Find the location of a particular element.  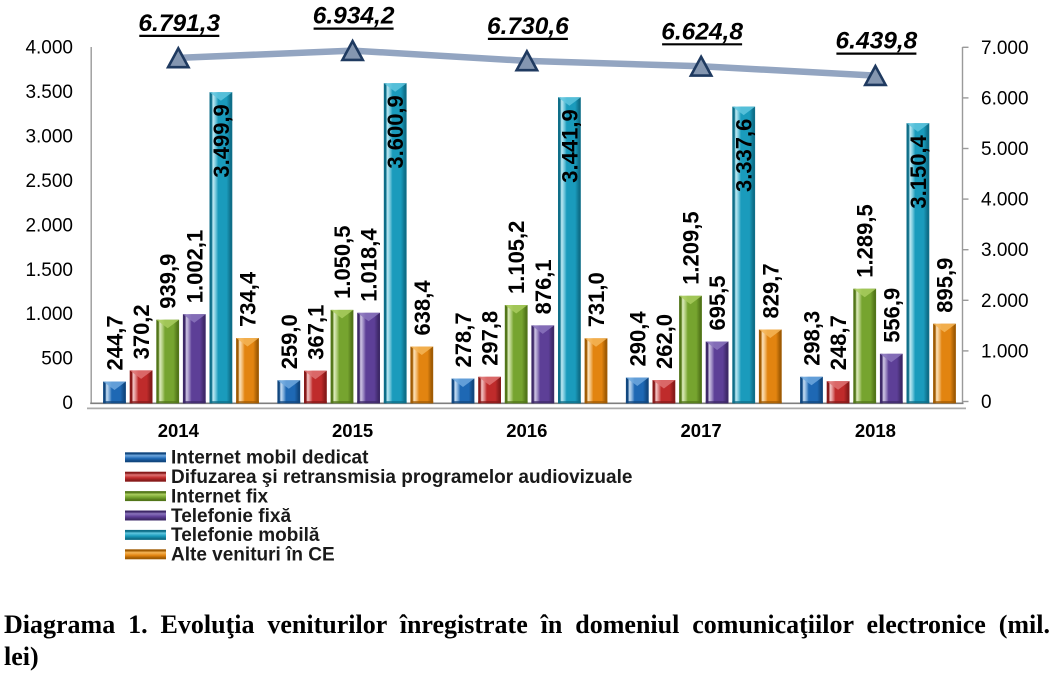

svg-text: 297,8 is located at coordinates (490, 338).